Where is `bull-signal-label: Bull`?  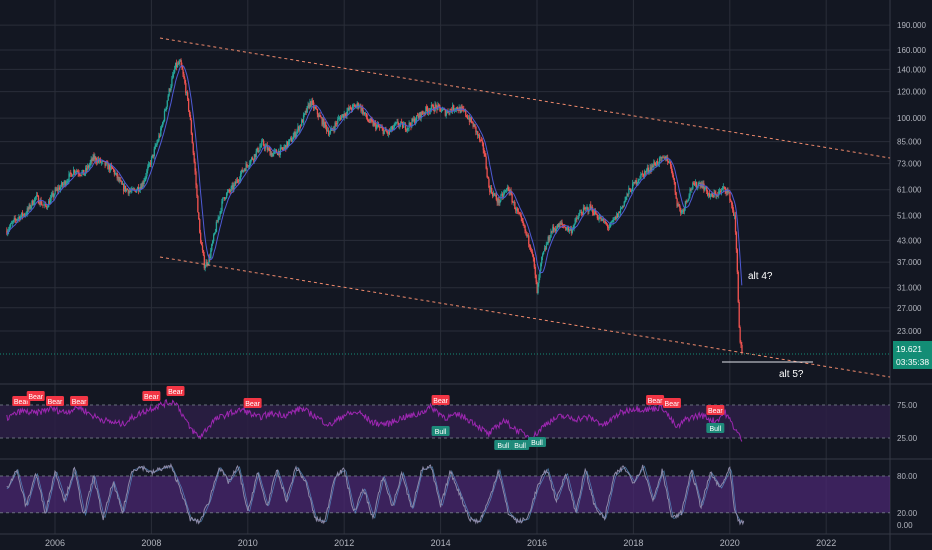 bull-signal-label: Bull is located at coordinates (715, 428).